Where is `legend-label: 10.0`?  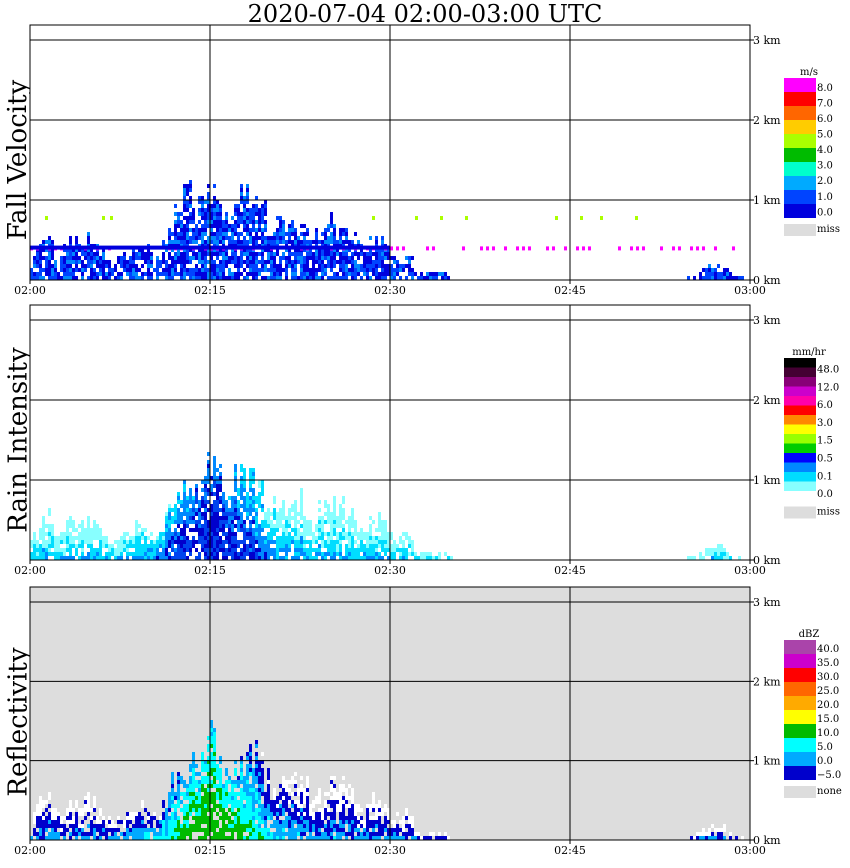 legend-label: 10.0 is located at coordinates (828, 733).